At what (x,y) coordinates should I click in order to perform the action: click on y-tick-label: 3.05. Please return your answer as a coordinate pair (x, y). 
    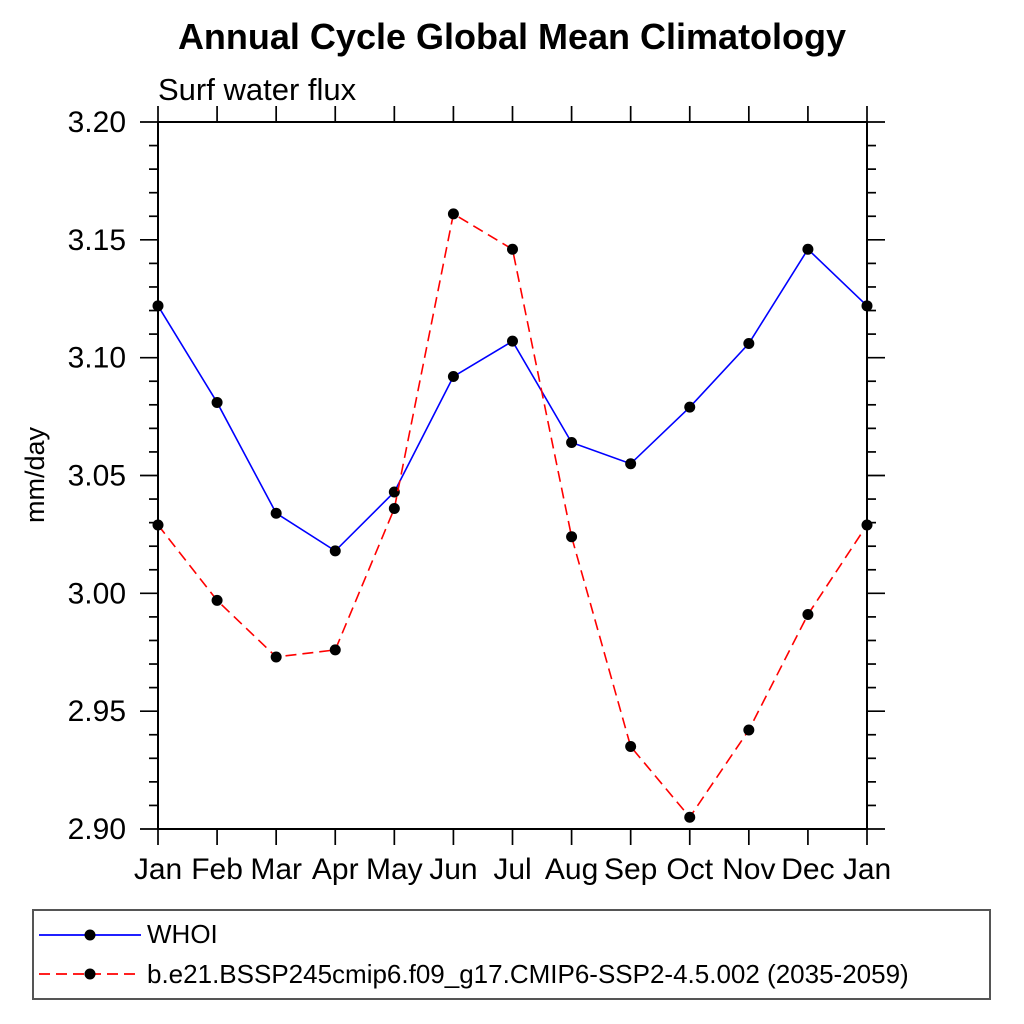
    Looking at the image, I should click on (97, 476).